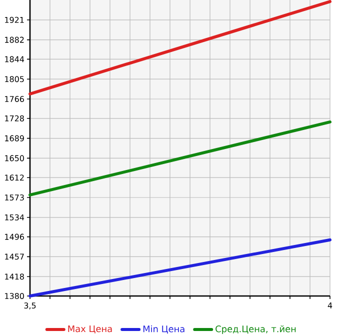 This screenshot has height=335, width=345. Describe the element at coordinates (90, 329) in the screenshot. I see `legend-label: Max Цена` at that location.